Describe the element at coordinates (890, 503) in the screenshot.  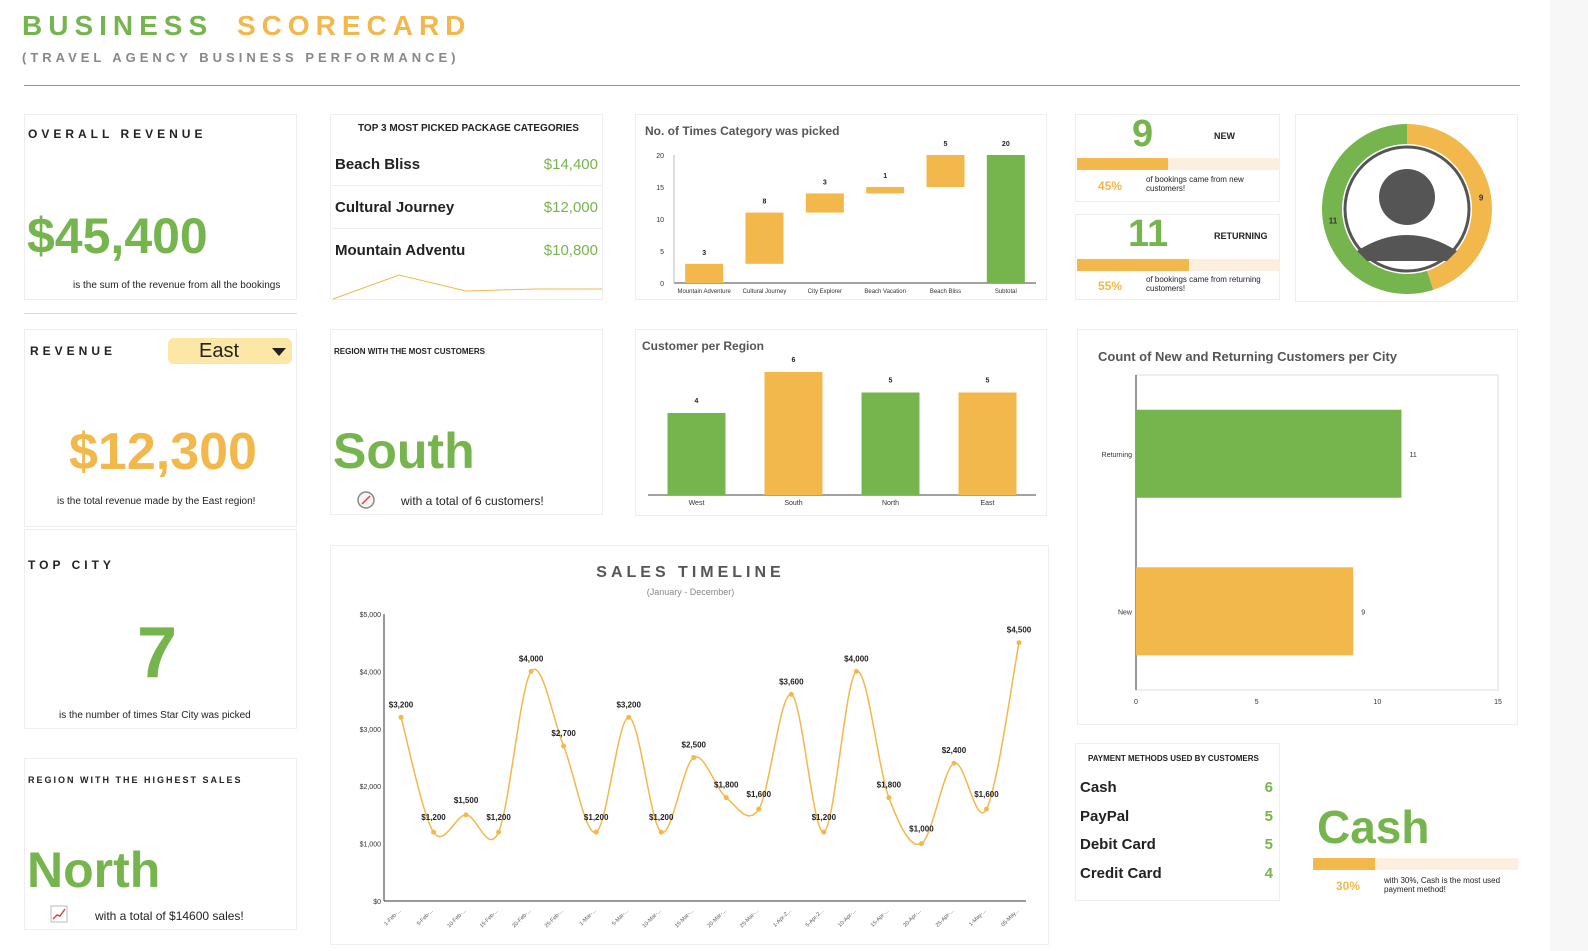
I see `x-tick-label: North` at that location.